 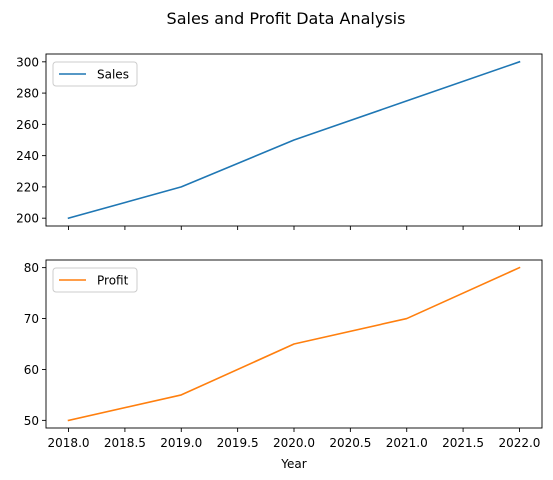 I want to click on profit-xtick-label: 2021.5, so click(x=463, y=443).